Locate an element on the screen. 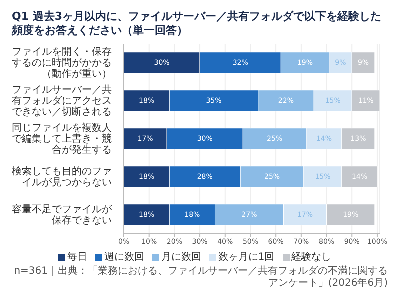 The height and width of the screenshot is (300, 400). legend-label: 経験なし is located at coordinates (312, 257).